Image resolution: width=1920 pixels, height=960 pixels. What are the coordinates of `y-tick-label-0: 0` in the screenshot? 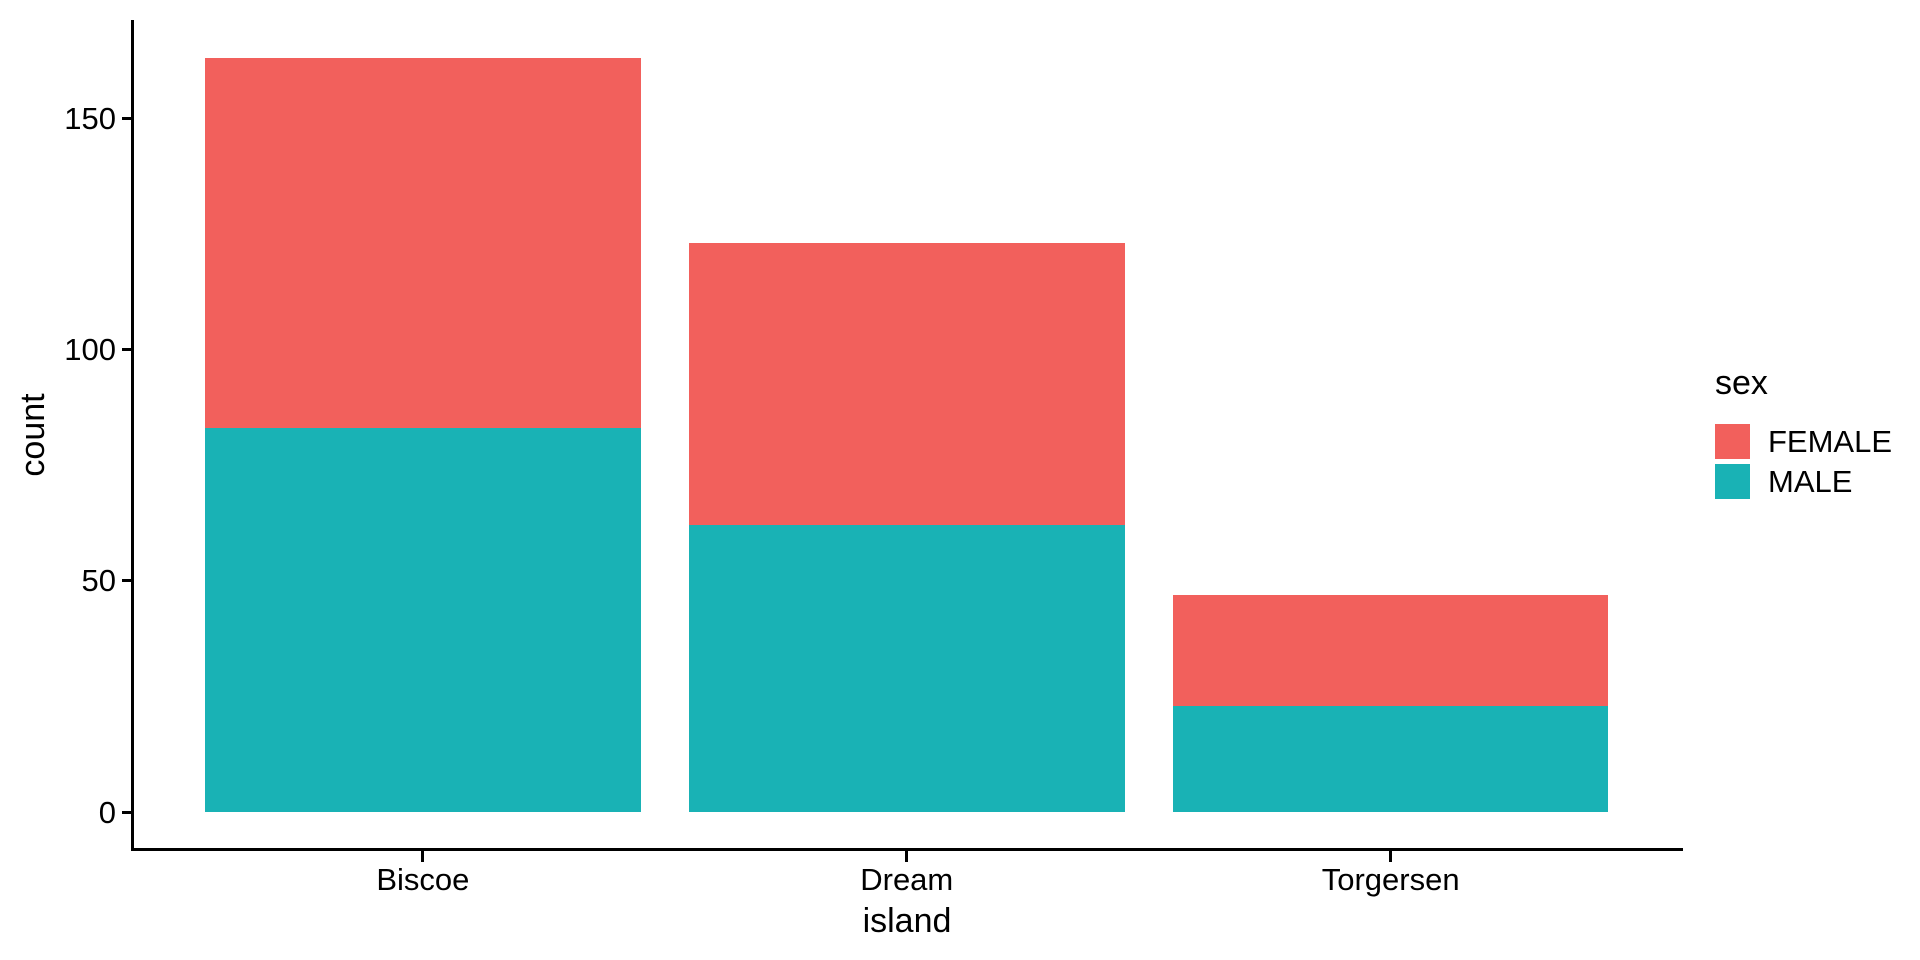 It's located at (107, 812).